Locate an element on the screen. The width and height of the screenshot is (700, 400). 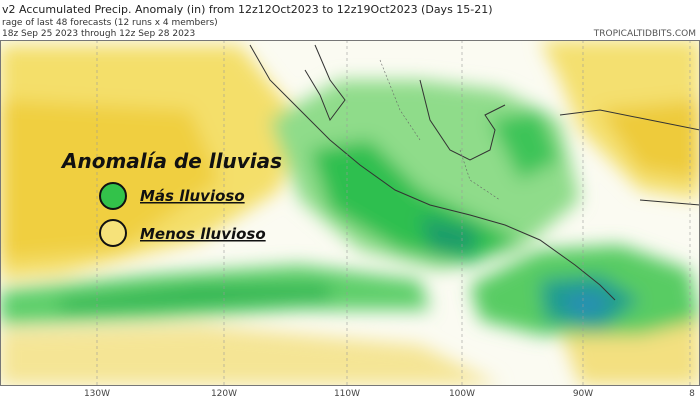
longitude-label: 130W is located at coordinates (97, 394).